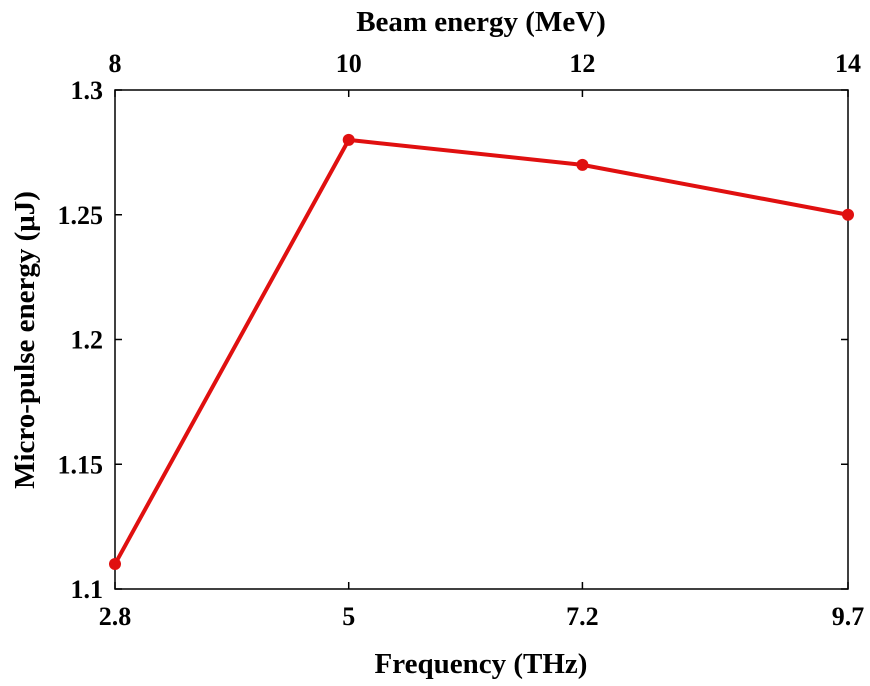 The width and height of the screenshot is (870, 686). I want to click on top-axis-title: Beam energy (MeV), so click(481, 22).